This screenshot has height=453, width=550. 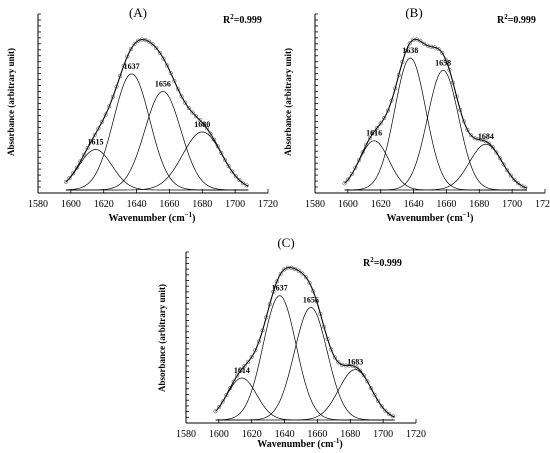 I want to click on x-tick-label: 1640, so click(x=414, y=204).